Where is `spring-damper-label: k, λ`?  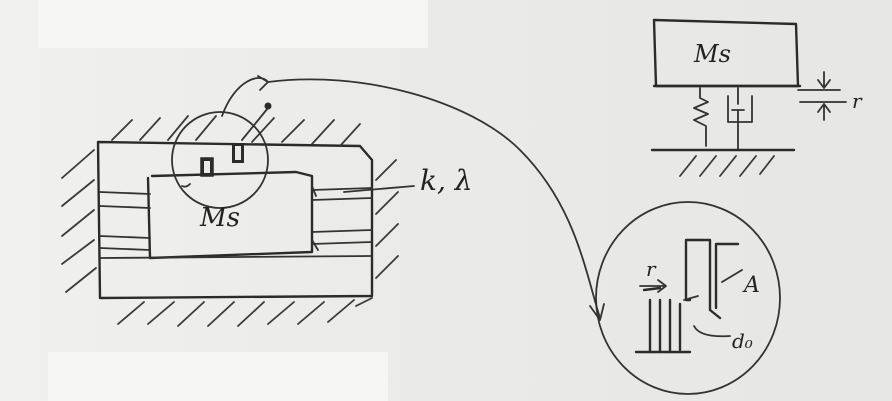 spring-damper-label: k, λ is located at coordinates (446, 180).